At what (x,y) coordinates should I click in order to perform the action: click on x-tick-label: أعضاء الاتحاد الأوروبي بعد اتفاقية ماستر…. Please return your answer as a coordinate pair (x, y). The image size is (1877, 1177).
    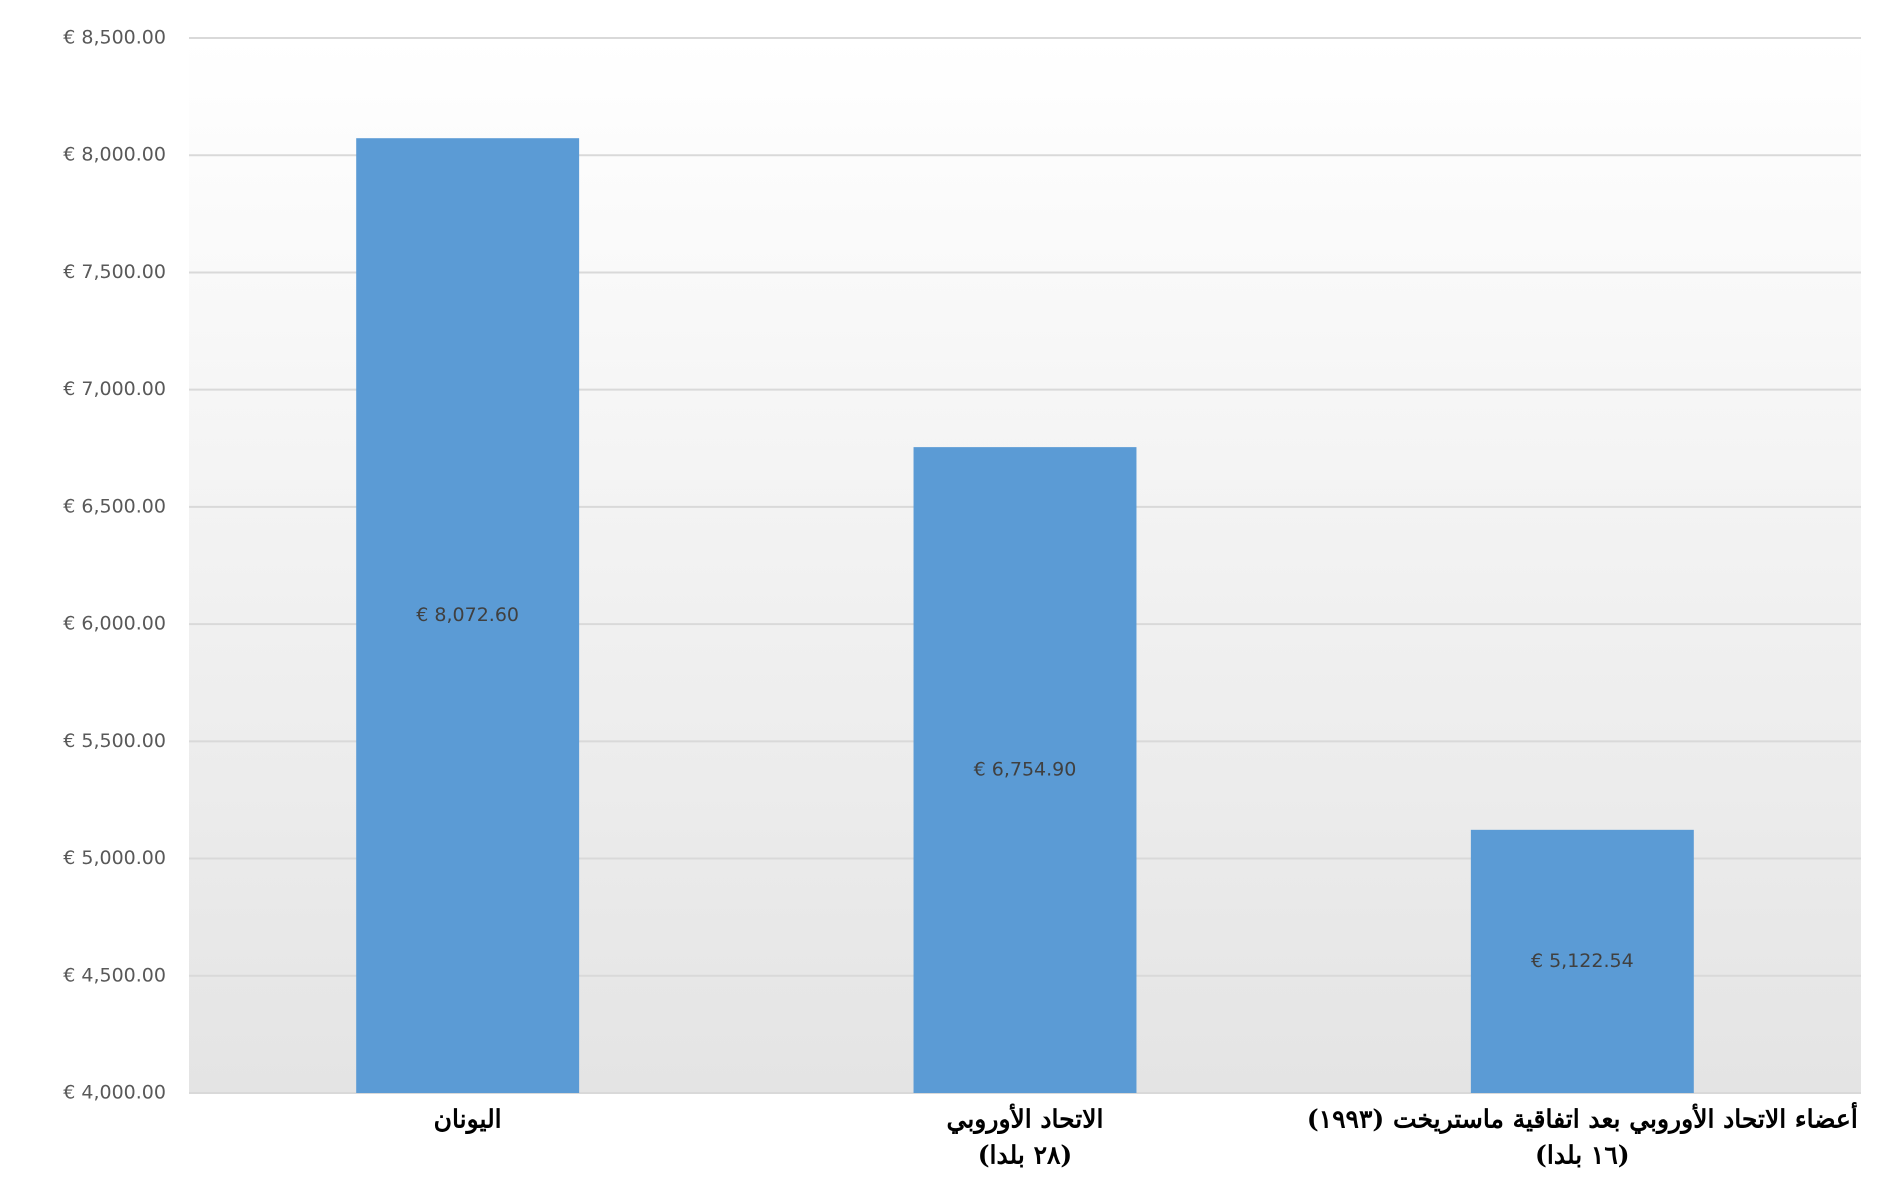
    Looking at the image, I should click on (1582, 1118).